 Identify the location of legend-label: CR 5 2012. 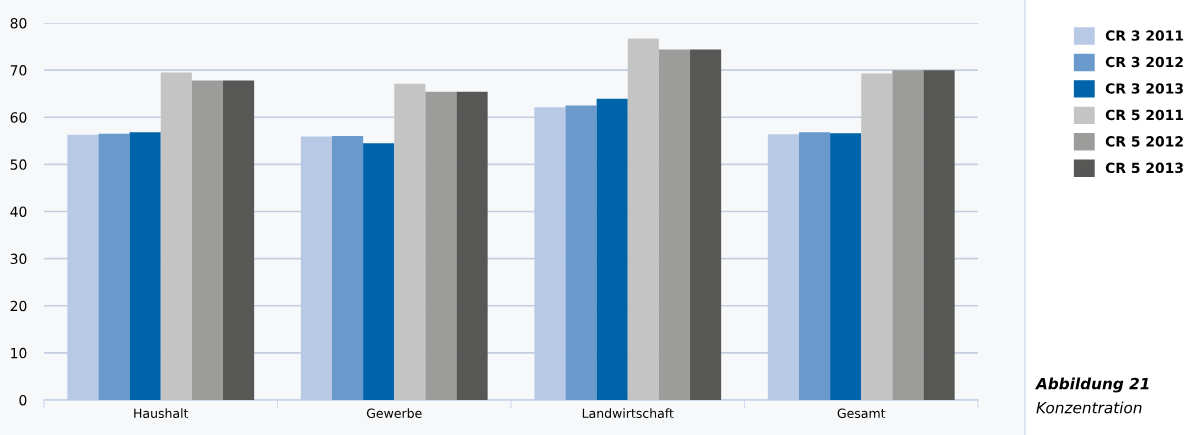
(1144, 141).